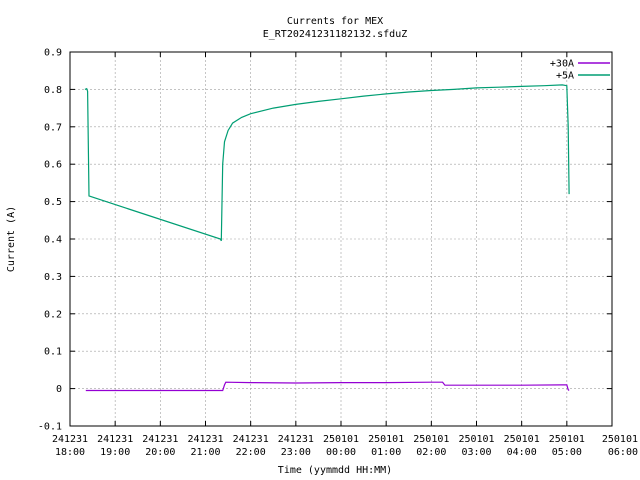  I want to click on y-tick-label: 0.8, so click(53, 90).